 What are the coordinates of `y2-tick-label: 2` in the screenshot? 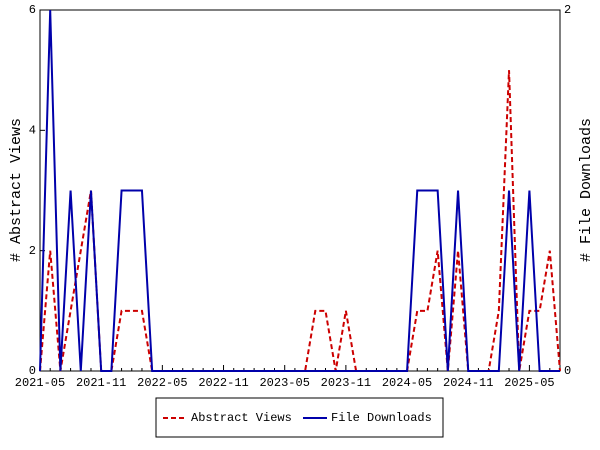 It's located at (567, 10).